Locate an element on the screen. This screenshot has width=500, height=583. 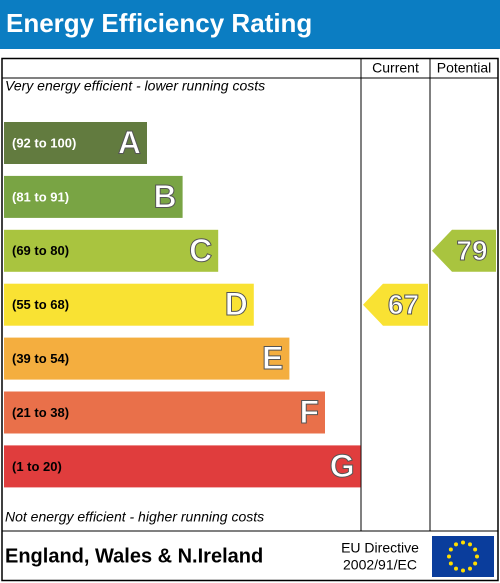
column-header: Current is located at coordinates (395, 68).